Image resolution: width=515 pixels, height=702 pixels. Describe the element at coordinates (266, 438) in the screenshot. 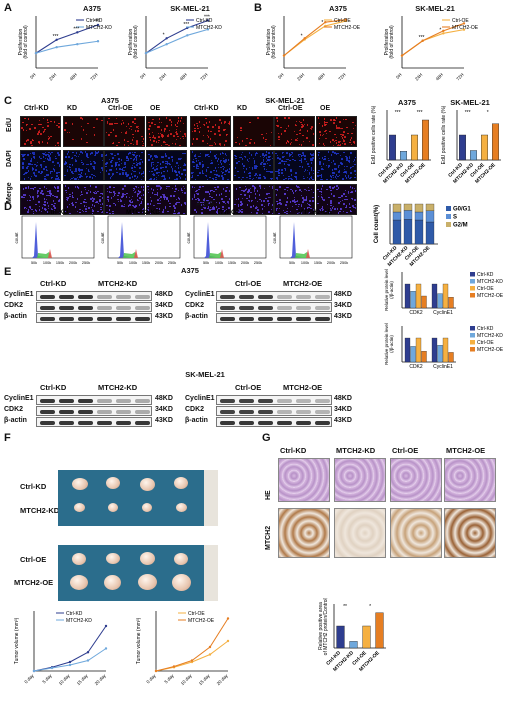

I see `panel-label-g: G` at that location.